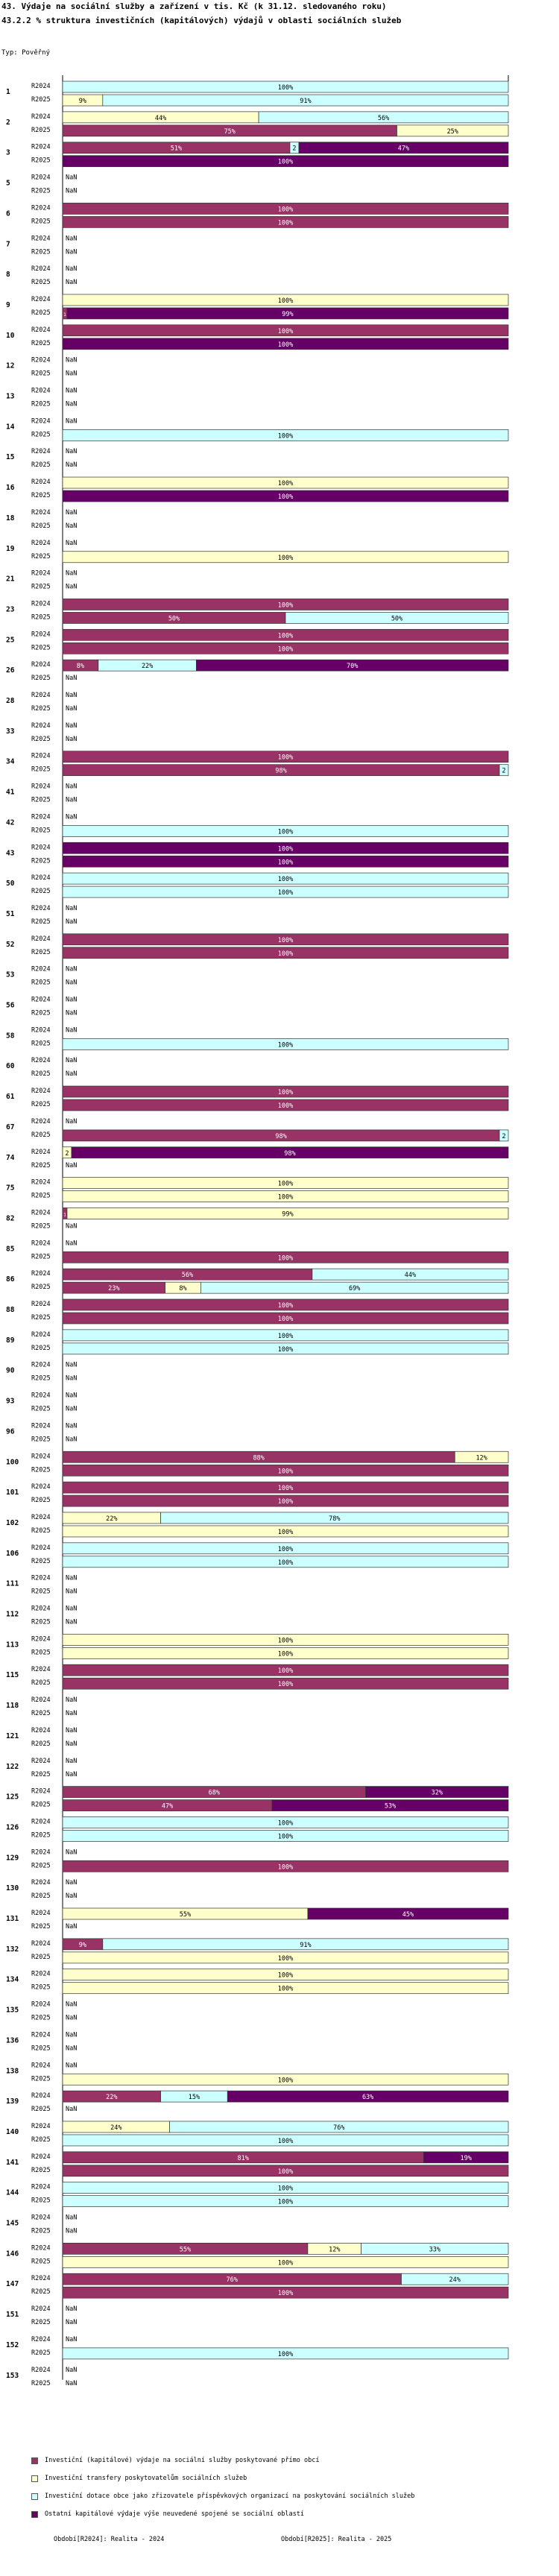  I want to click on group-label: 74, so click(10, 1158).